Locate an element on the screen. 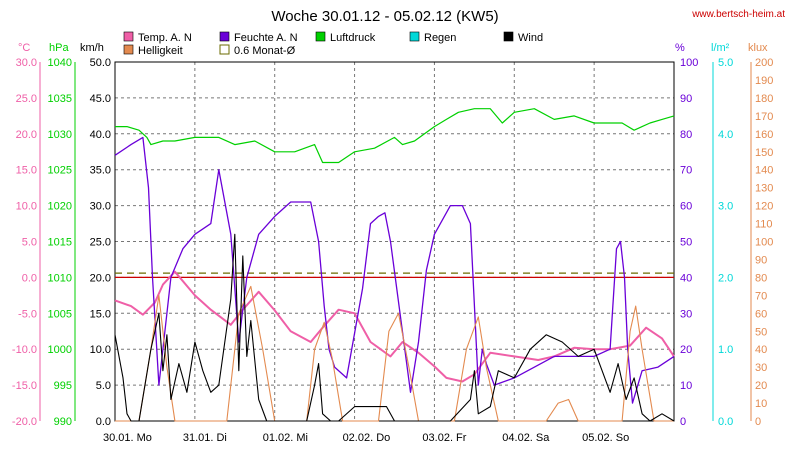 This screenshot has width=790, height=460. tick-label-pressure: 1030 is located at coordinates (60, 135).